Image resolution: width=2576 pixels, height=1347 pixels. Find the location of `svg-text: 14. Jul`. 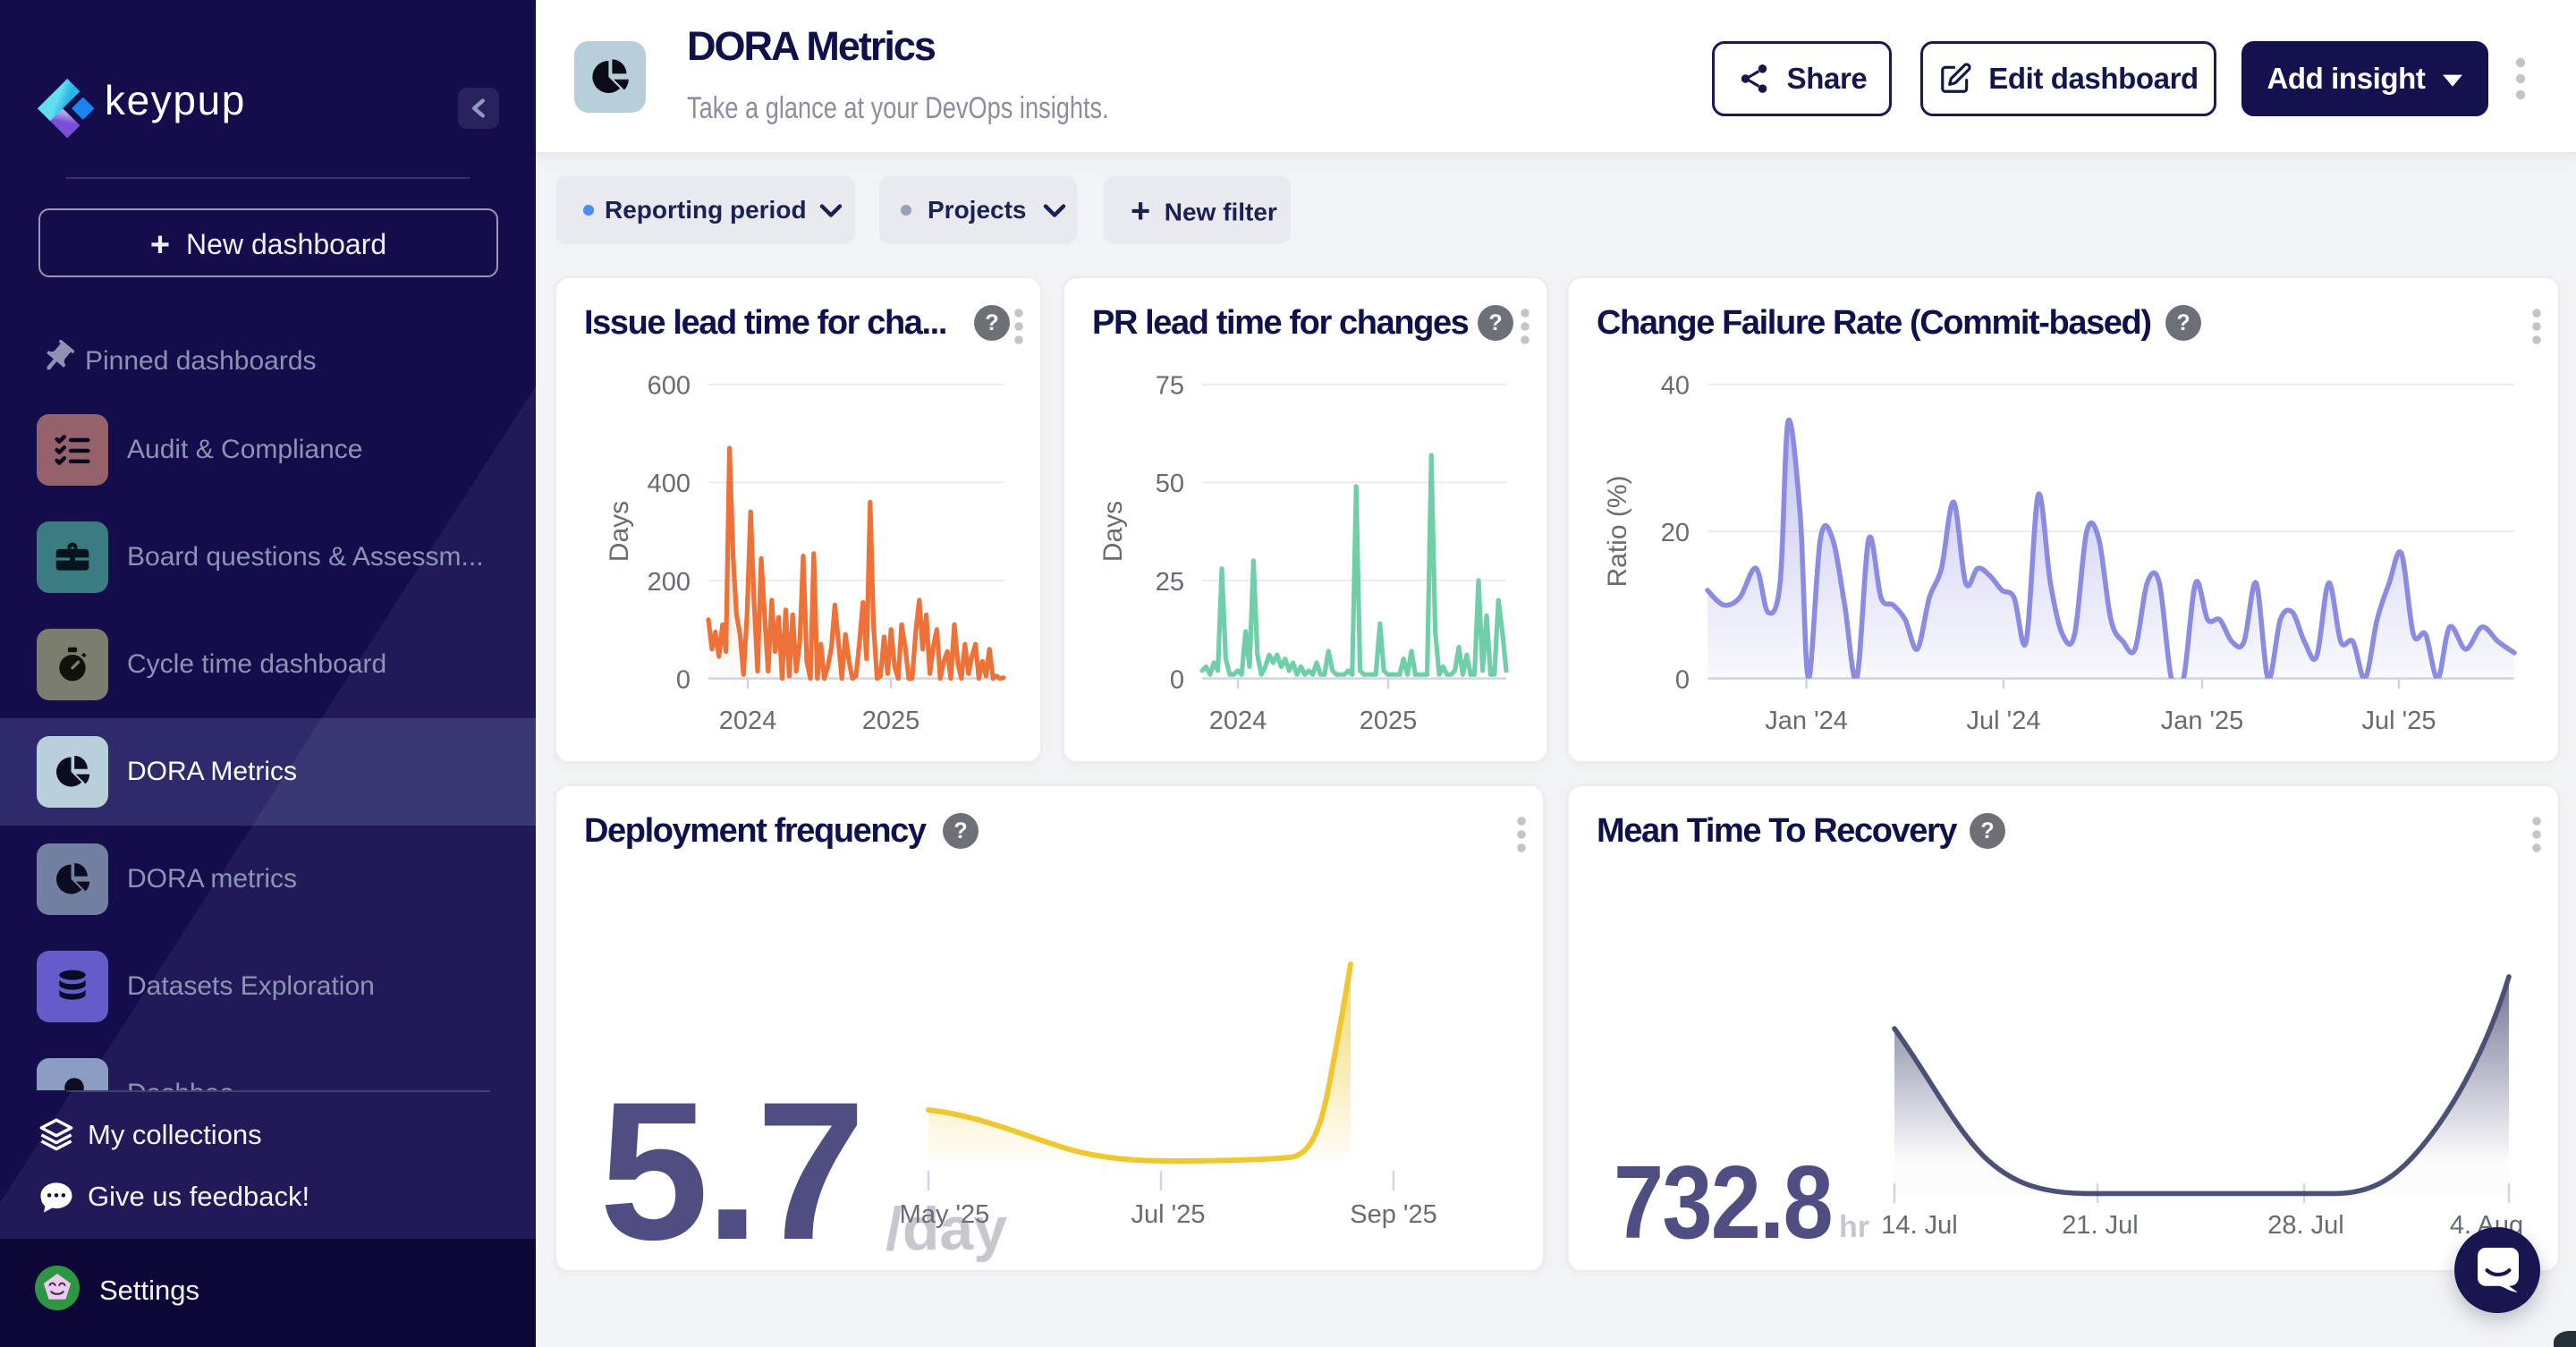

svg-text: 14. Jul is located at coordinates (1919, 1225).